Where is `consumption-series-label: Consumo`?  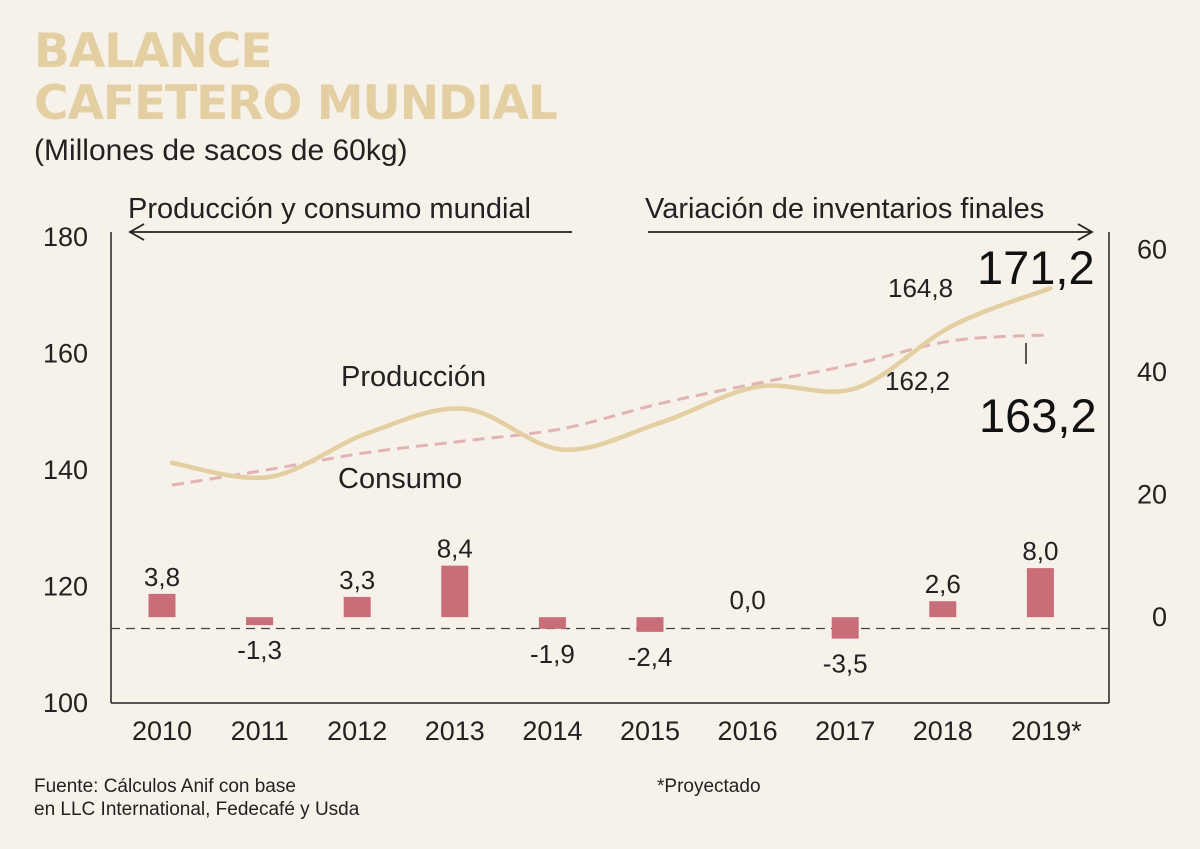
consumption-series-label: Consumo is located at coordinates (400, 479).